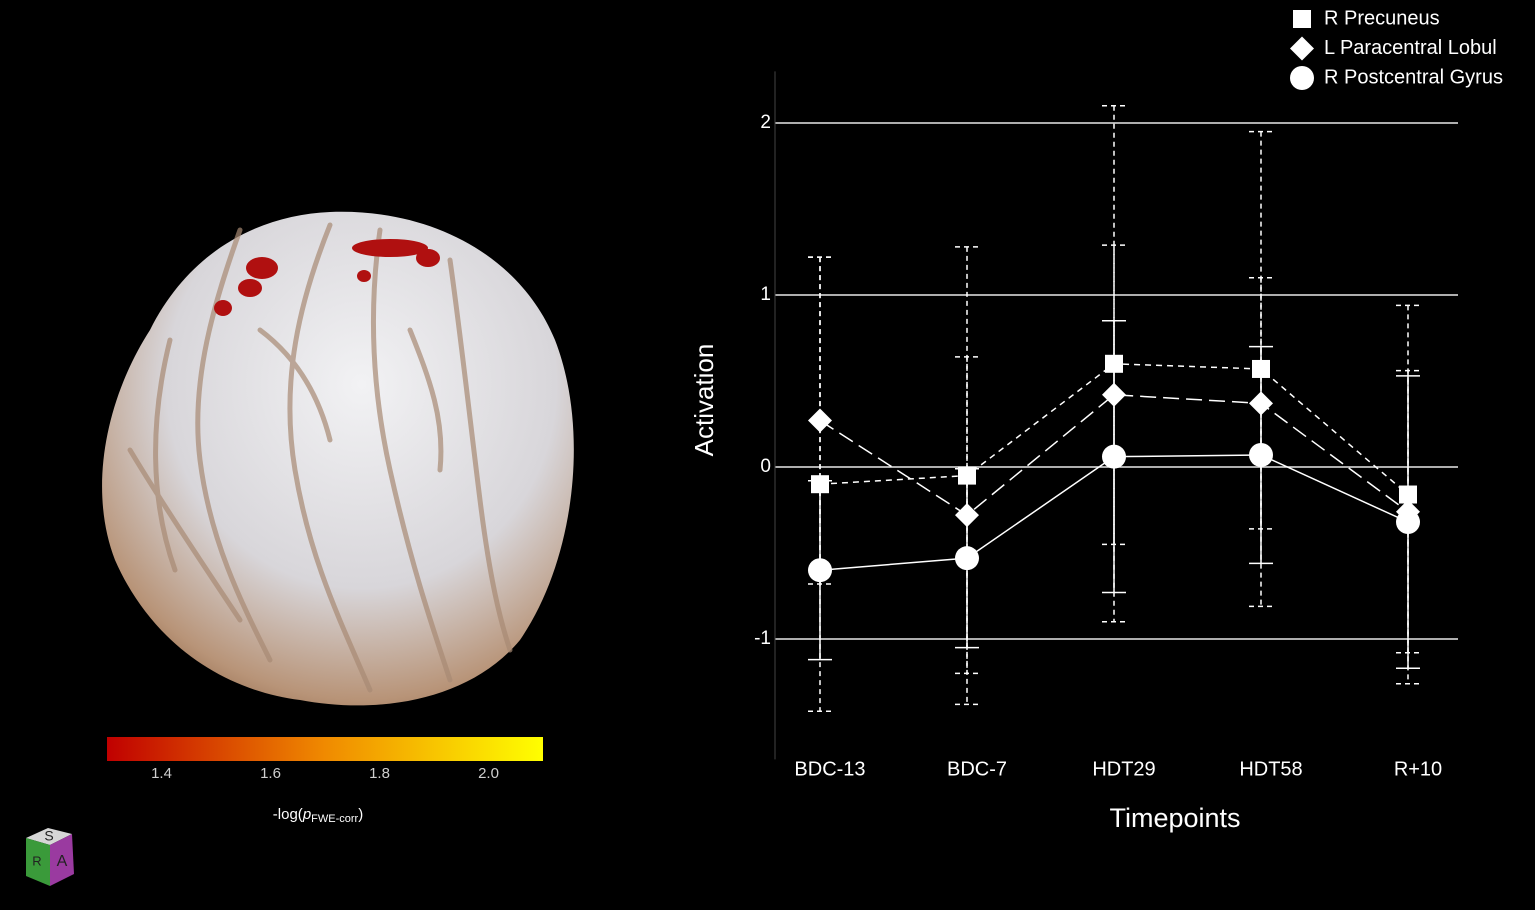 Image resolution: width=1535 pixels, height=910 pixels. Describe the element at coordinates (829, 769) in the screenshot. I see `x-tick-label: BDC-13` at that location.